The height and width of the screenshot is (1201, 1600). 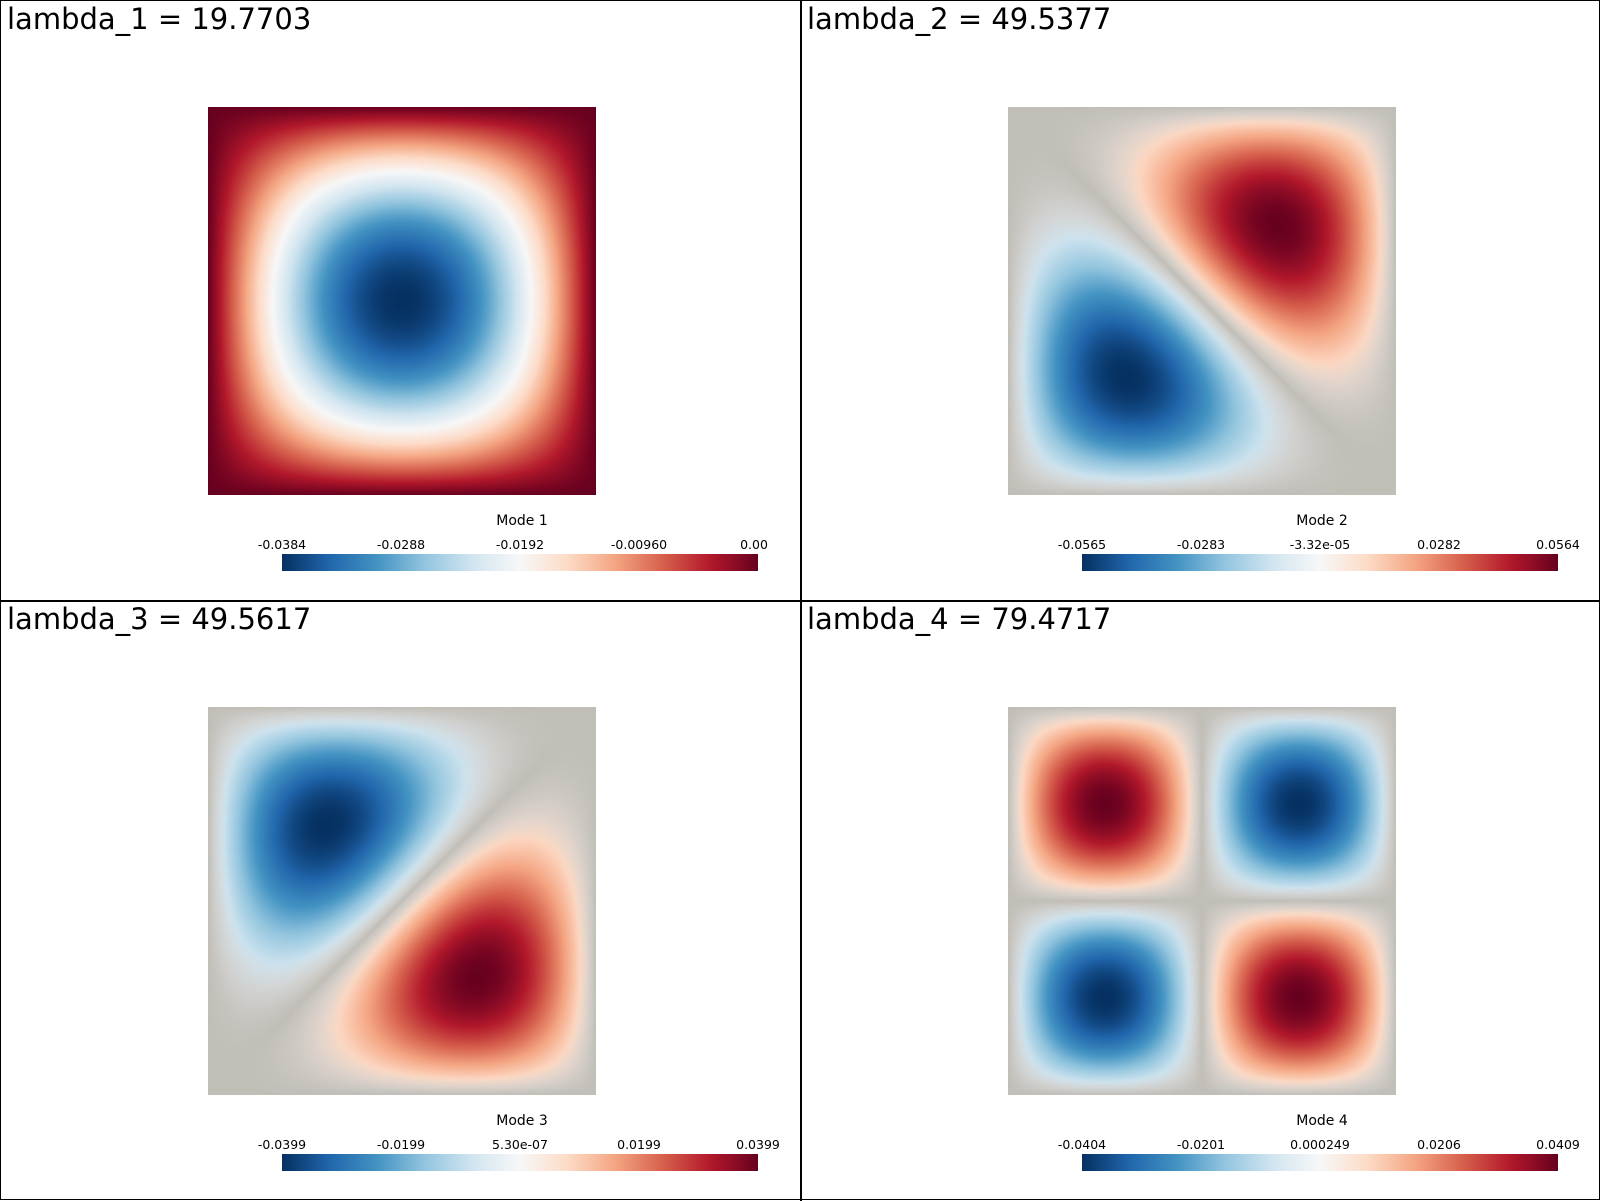 What do you see at coordinates (282, 1144) in the screenshot?
I see `colorbar-tick-label: -0.0399` at bounding box center [282, 1144].